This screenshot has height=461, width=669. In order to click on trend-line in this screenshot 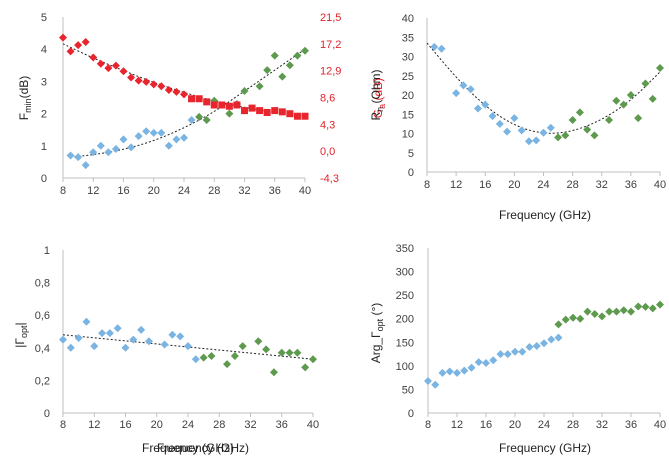, I will do `click(184, 80)`.